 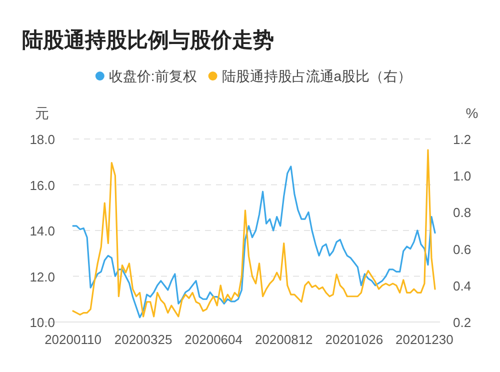 I want to click on y2-tick-label: 1.2, so click(x=462, y=139).